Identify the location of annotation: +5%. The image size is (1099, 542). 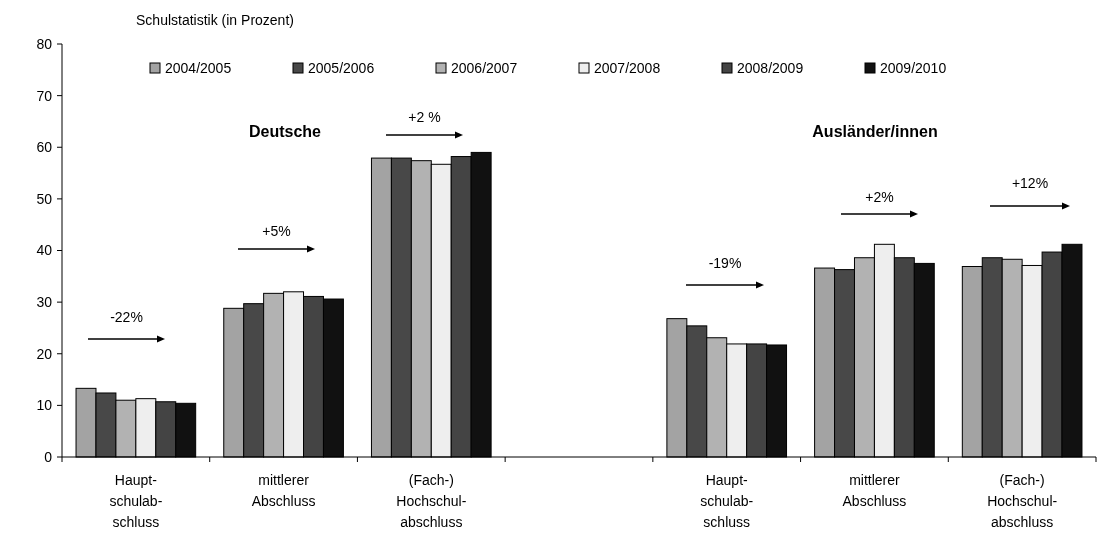
(276, 231).